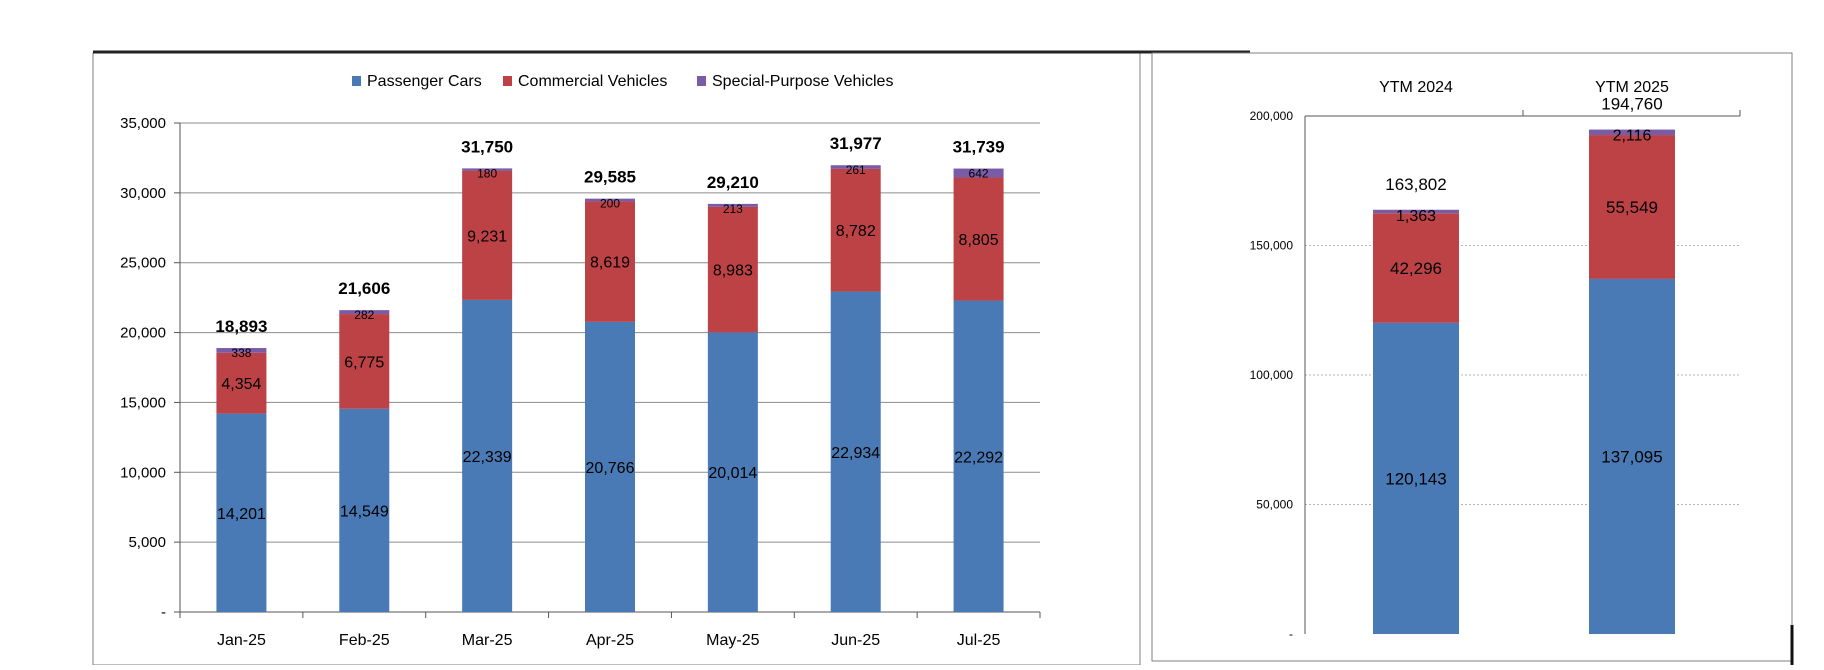 This screenshot has width=1824, height=670. Describe the element at coordinates (856, 143) in the screenshot. I see `total-label: 31,977` at that location.